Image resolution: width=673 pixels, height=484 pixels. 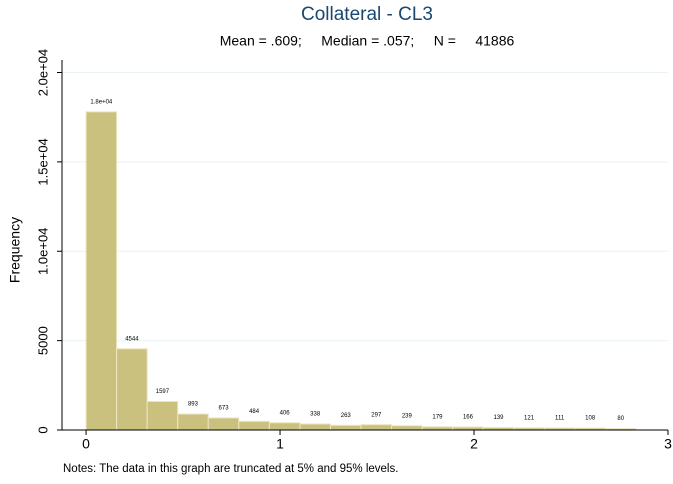 I want to click on value-label: 338, so click(x=315, y=415).